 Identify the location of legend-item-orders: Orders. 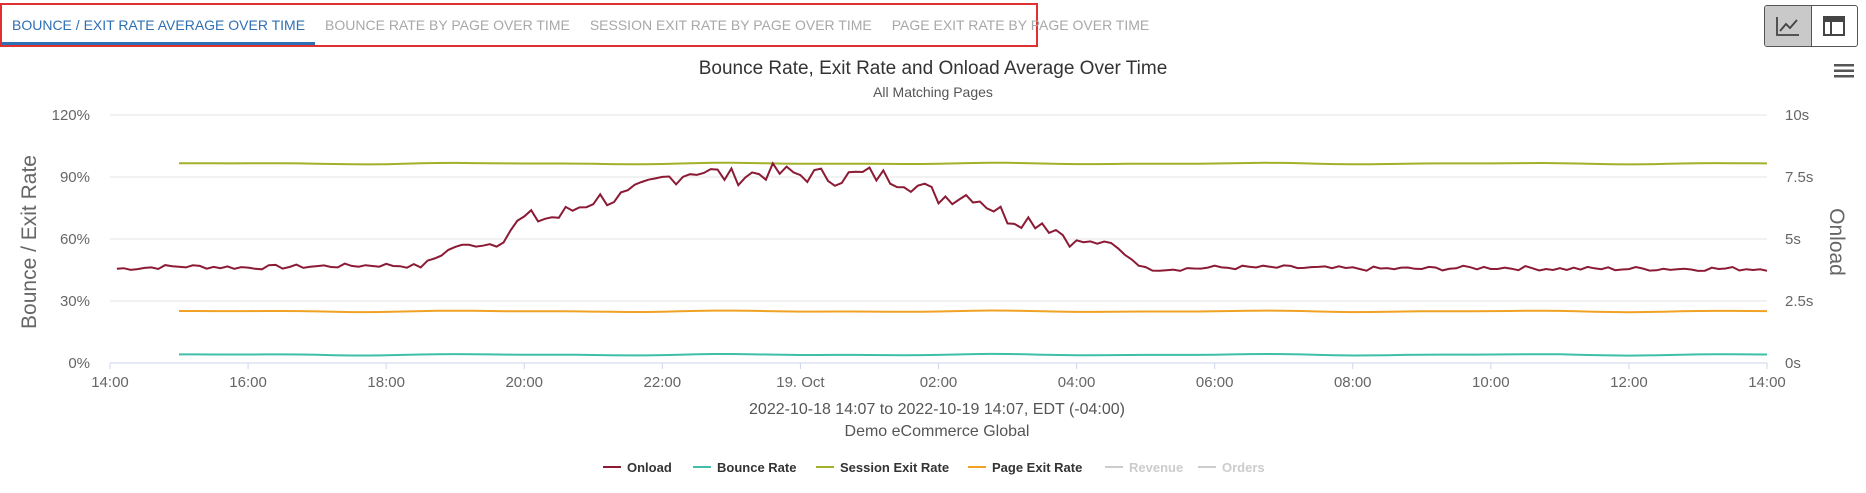
(1243, 467).